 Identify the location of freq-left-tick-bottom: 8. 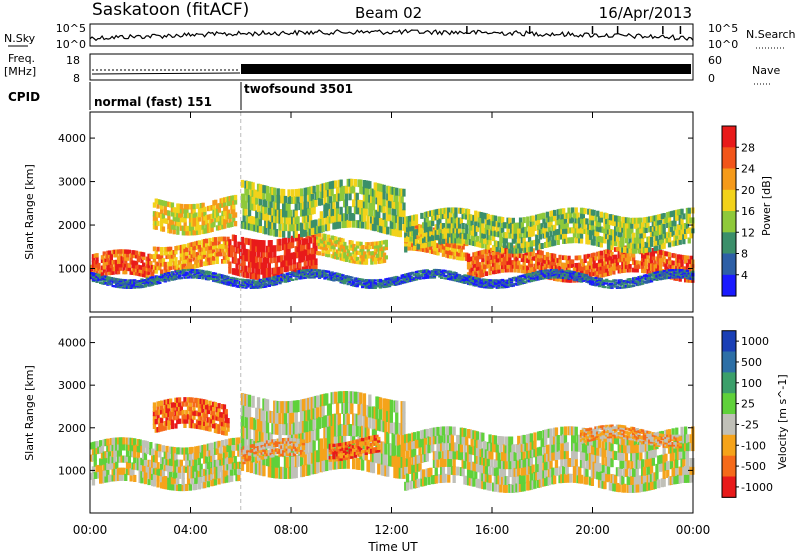
(76, 78).